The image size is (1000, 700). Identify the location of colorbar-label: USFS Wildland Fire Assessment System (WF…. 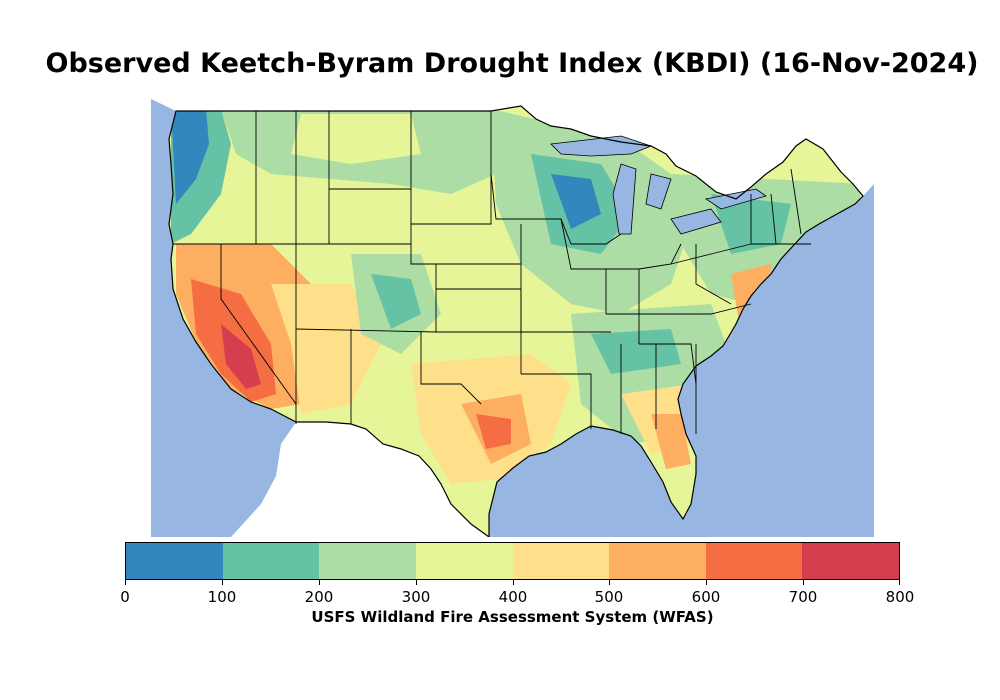
(512, 617).